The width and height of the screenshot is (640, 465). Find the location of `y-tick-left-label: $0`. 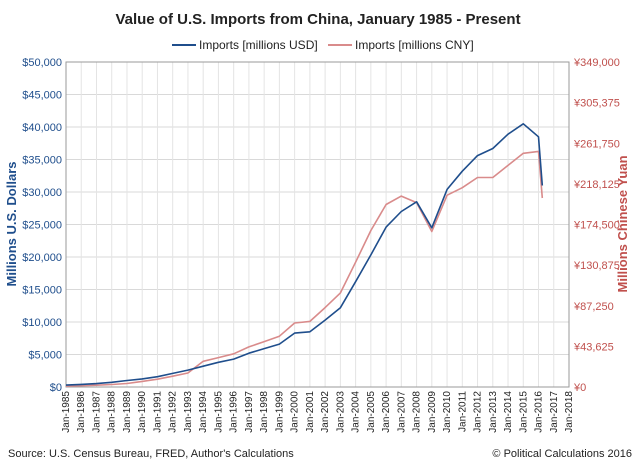

y-tick-left-label: $0 is located at coordinates (56, 388).